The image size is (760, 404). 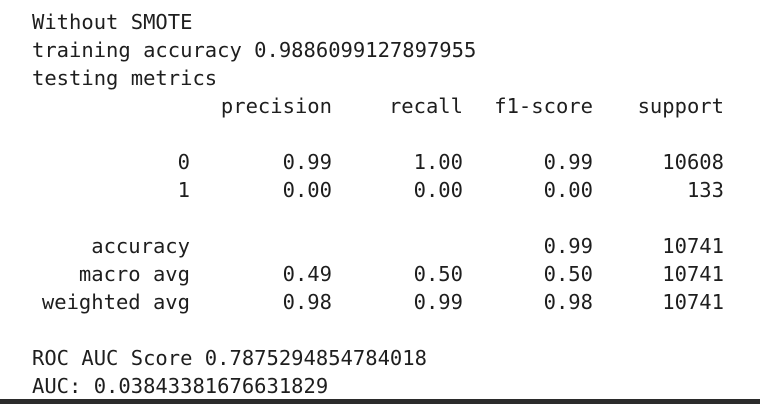 What do you see at coordinates (680, 106) in the screenshot?
I see `report-header-support: support` at bounding box center [680, 106].